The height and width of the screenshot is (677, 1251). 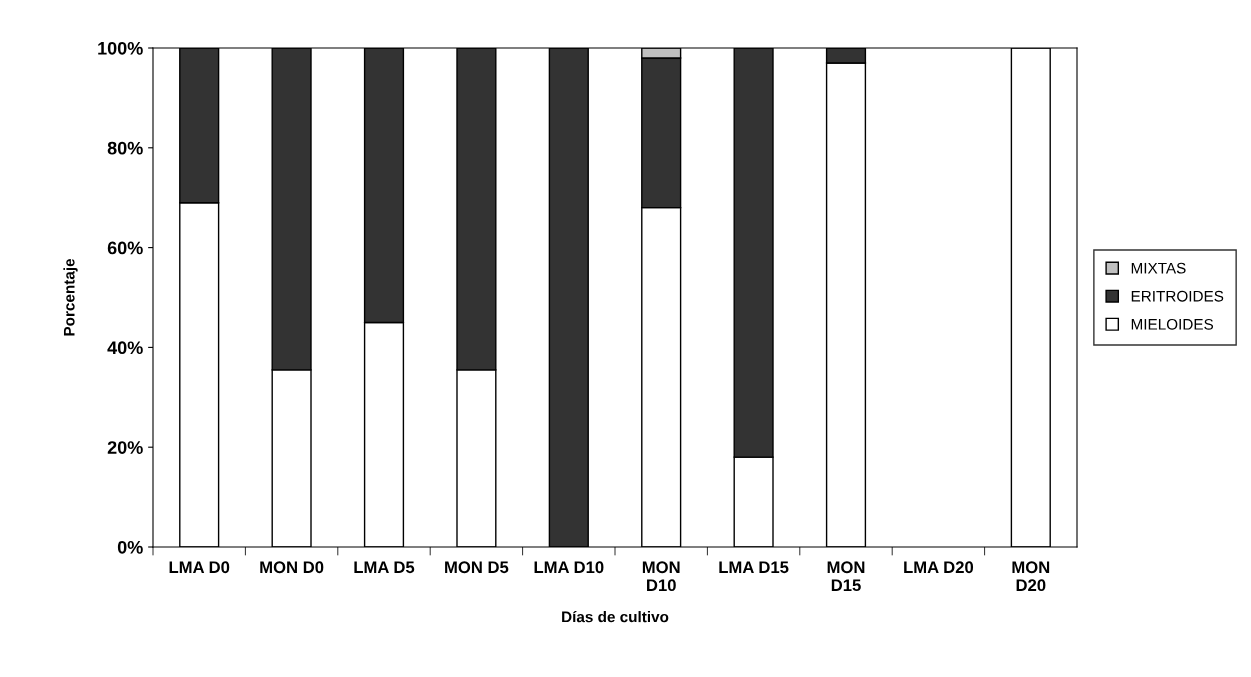 I want to click on x-tick-label: MON D10, so click(x=661, y=576).